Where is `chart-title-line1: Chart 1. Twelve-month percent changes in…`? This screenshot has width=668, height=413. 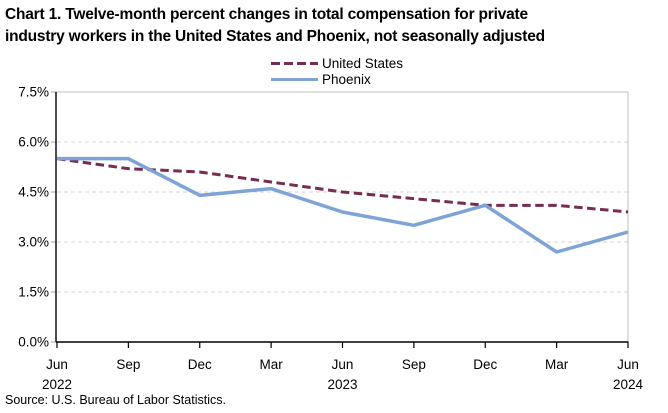
chart-title-line1: Chart 1. Twelve-month percent changes in… is located at coordinates (266, 14).